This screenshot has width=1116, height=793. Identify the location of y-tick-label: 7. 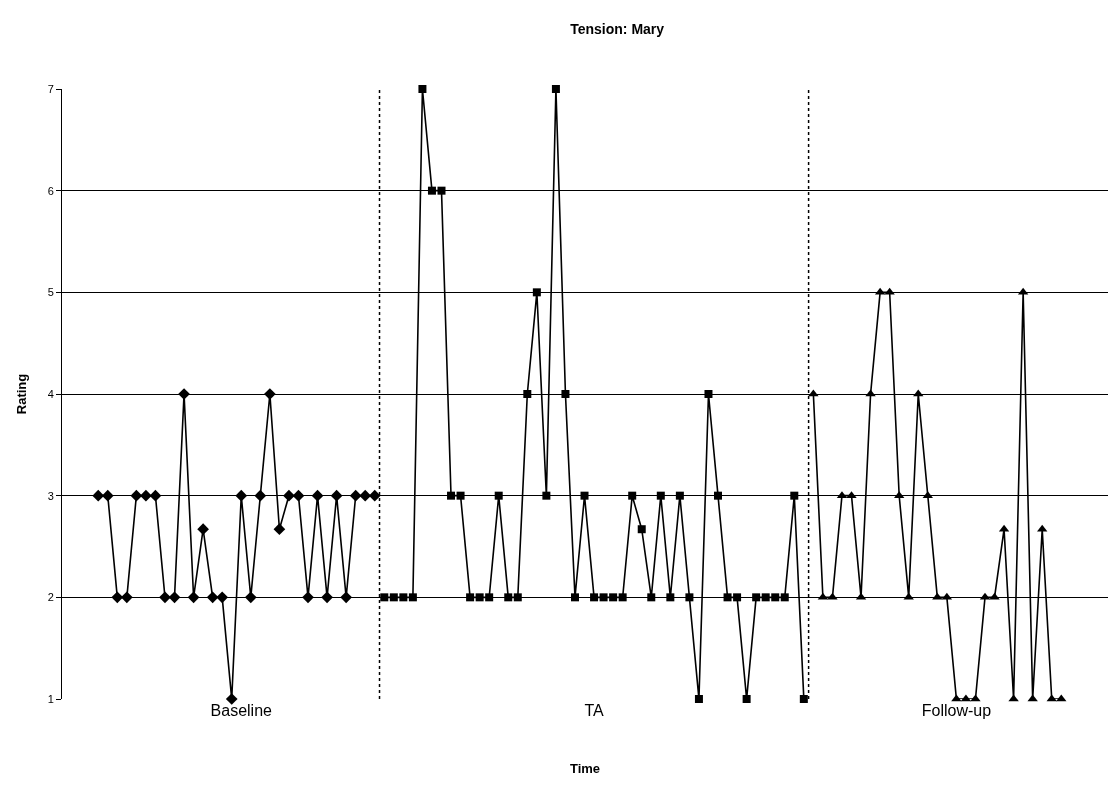
(50, 88).